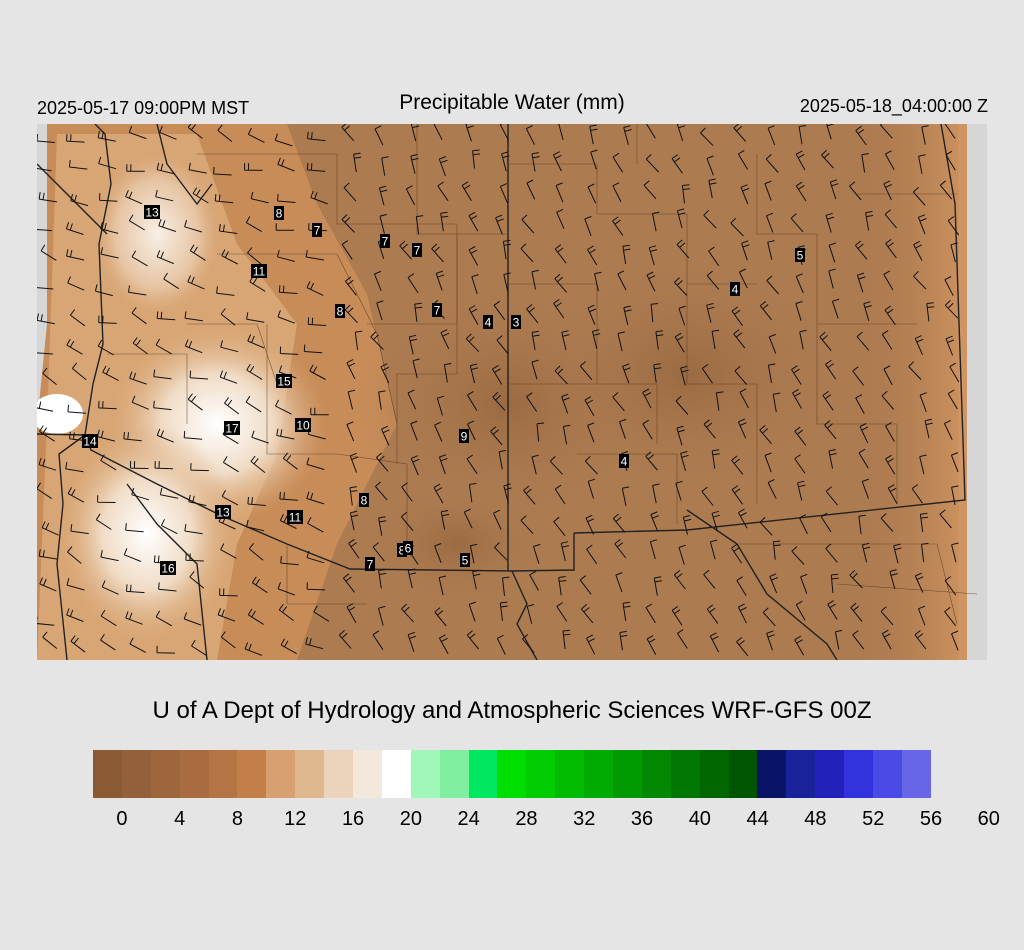 The image size is (1024, 950). Describe the element at coordinates (464, 436) in the screenshot. I see `station-value-label: 9` at that location.